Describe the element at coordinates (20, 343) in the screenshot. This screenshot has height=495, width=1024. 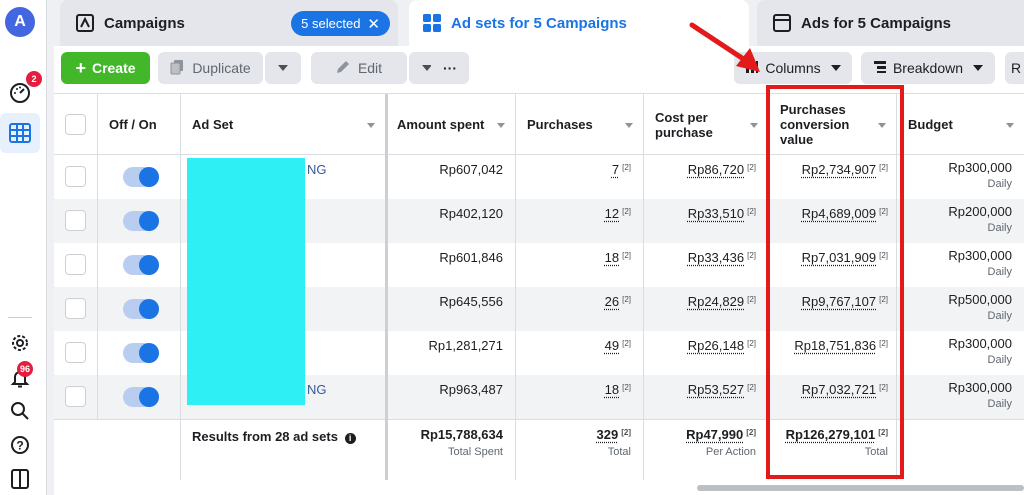
I see `settings-gear-icon` at that location.